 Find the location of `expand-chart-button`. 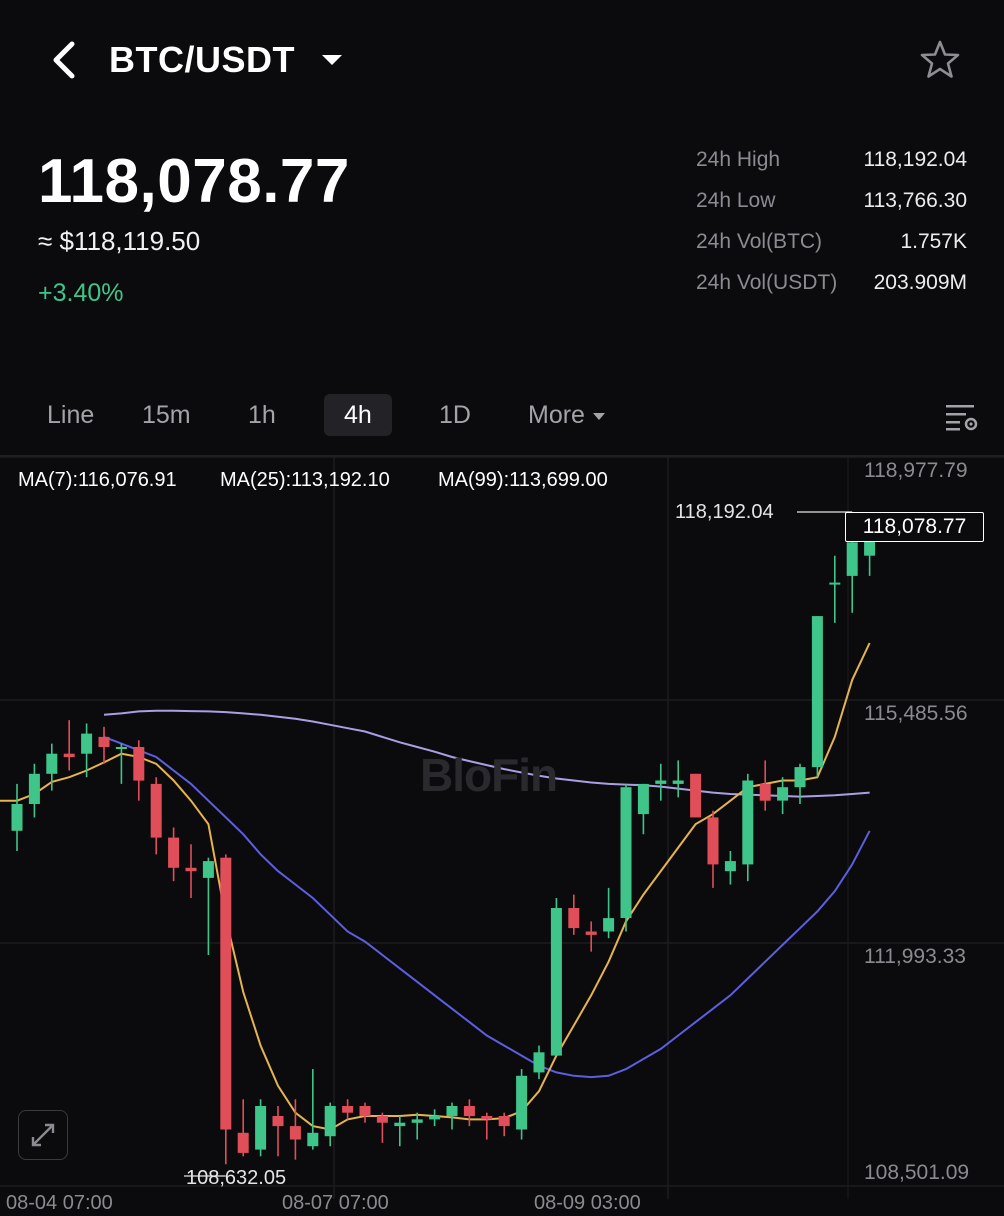

expand-chart-button is located at coordinates (43, 1135).